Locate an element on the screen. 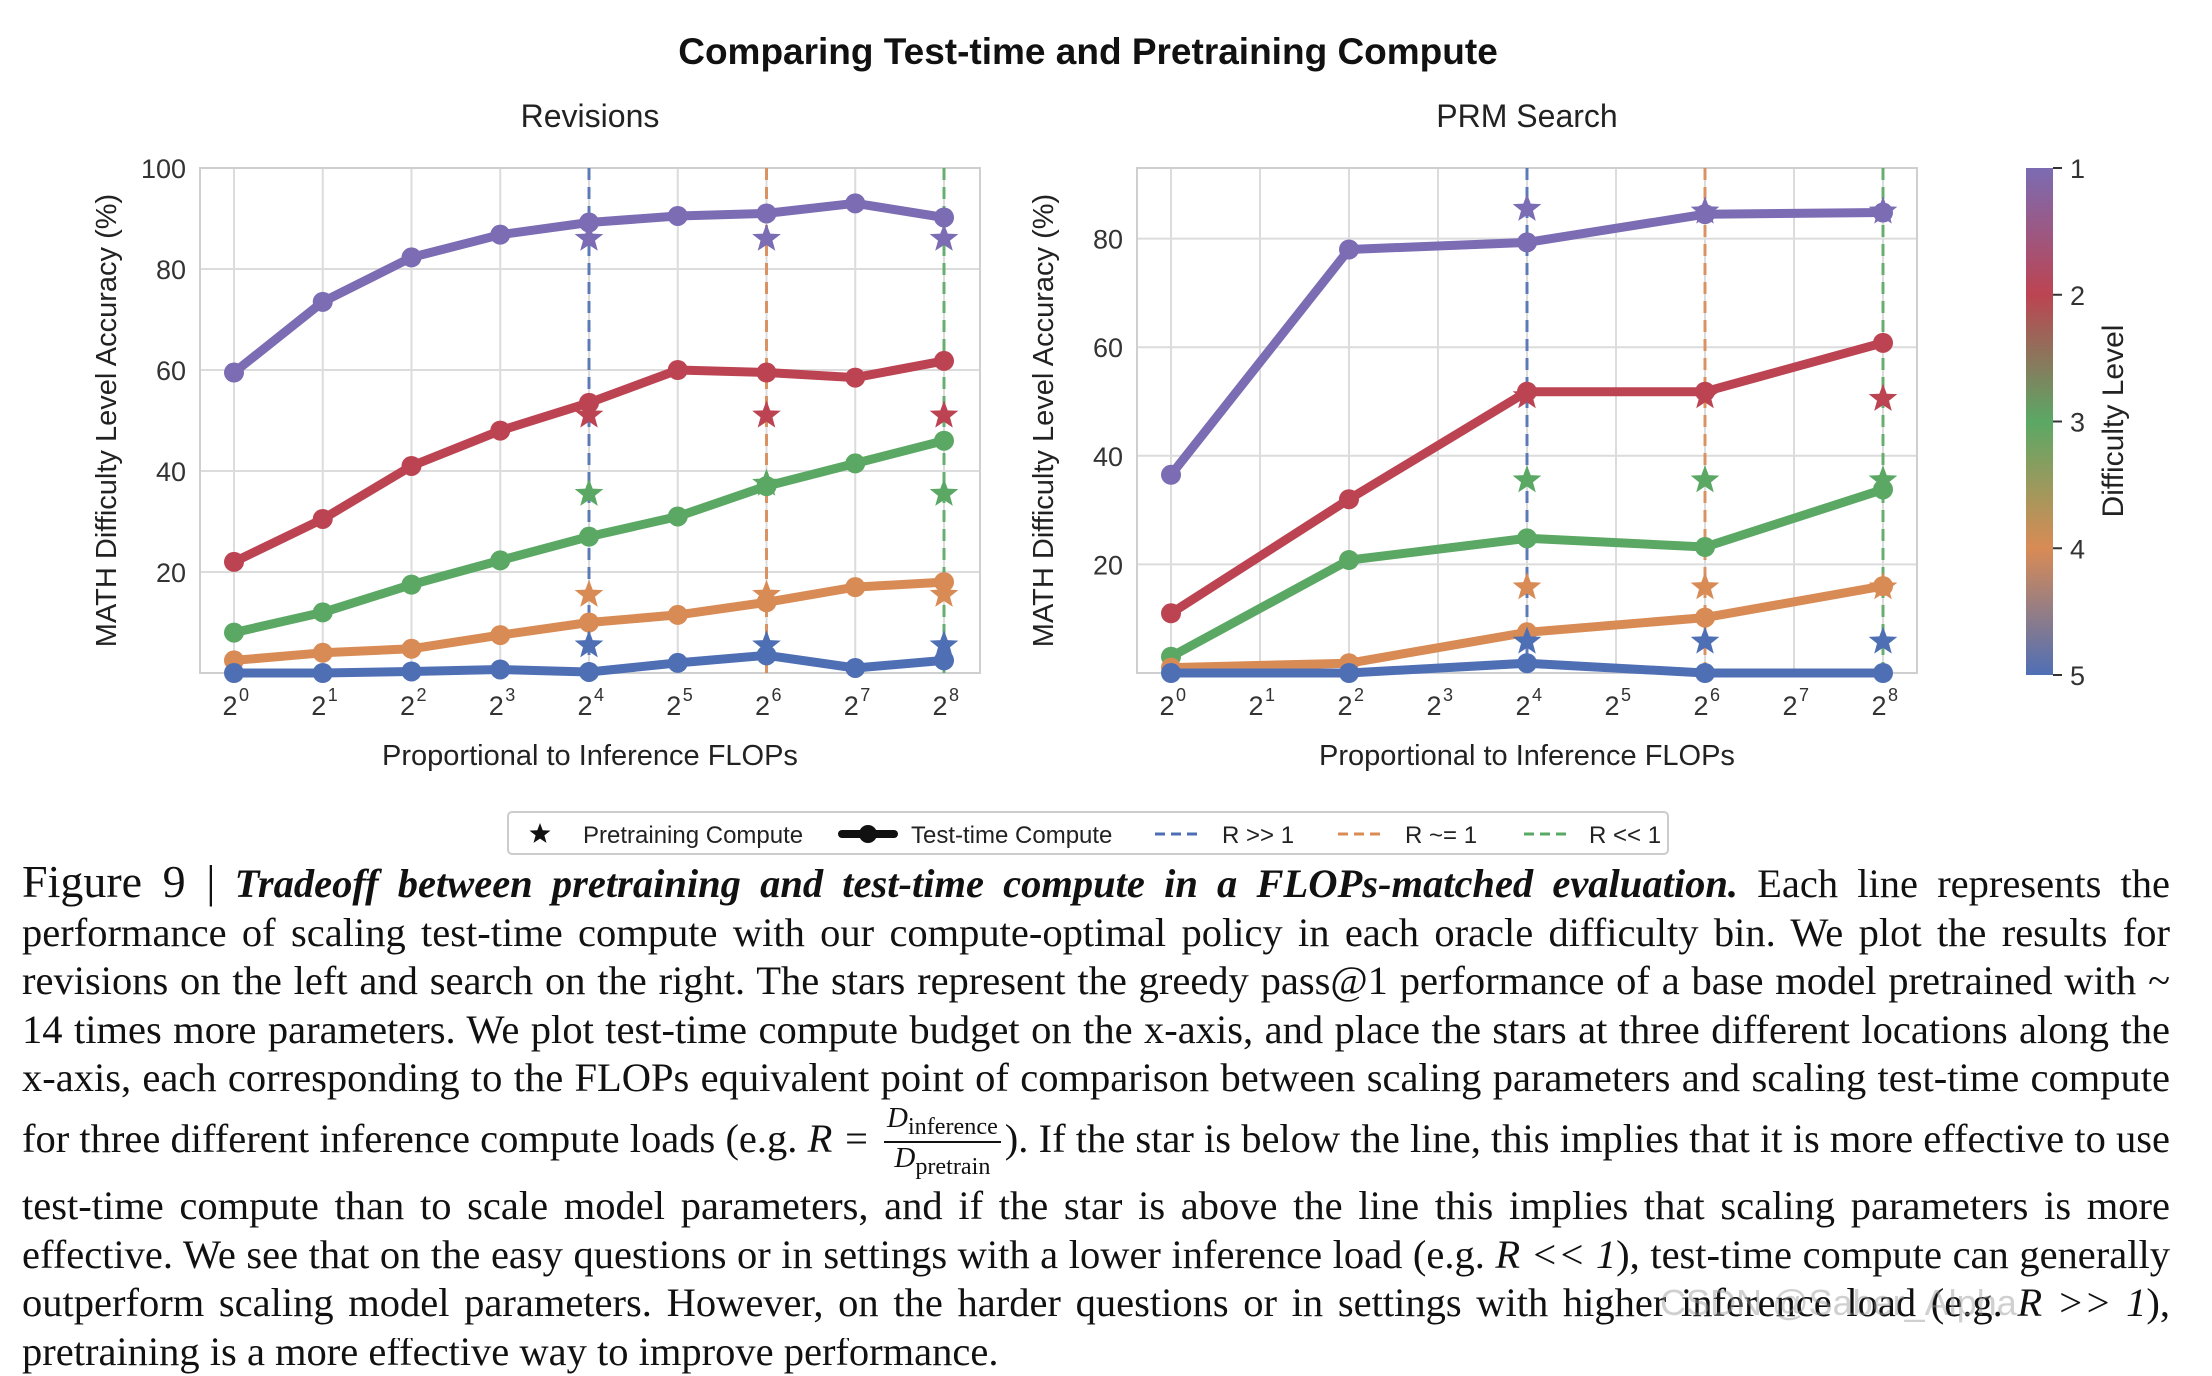 This screenshot has height=1376, width=2212. colorbar-tick-label: 3 is located at coordinates (2077, 423).